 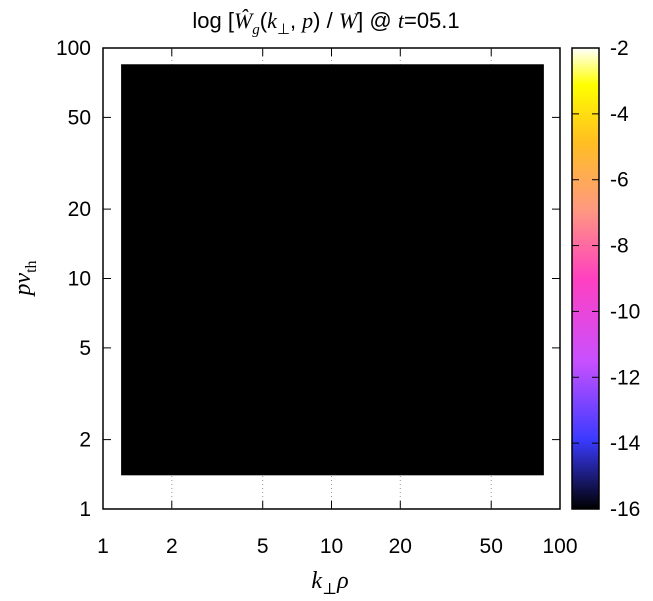 I want to click on x-tick-label: 50, so click(x=491, y=546).